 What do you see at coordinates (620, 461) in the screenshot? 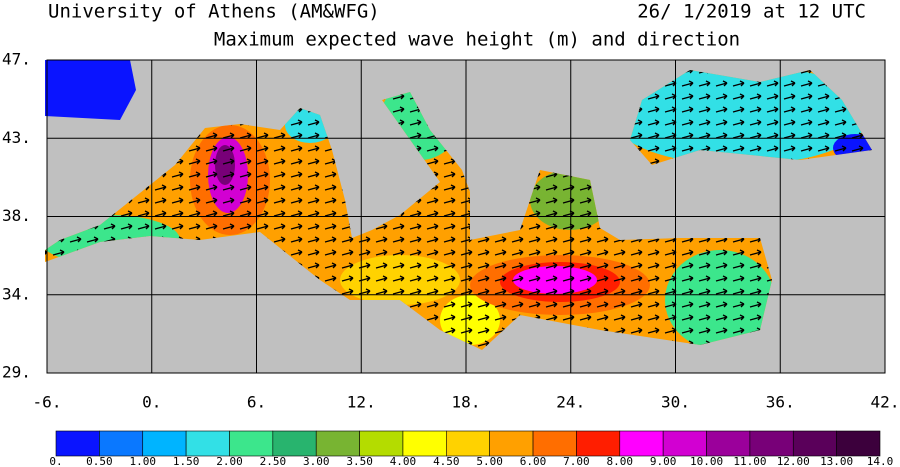
I see `legend-label: 8.00` at bounding box center [620, 461].